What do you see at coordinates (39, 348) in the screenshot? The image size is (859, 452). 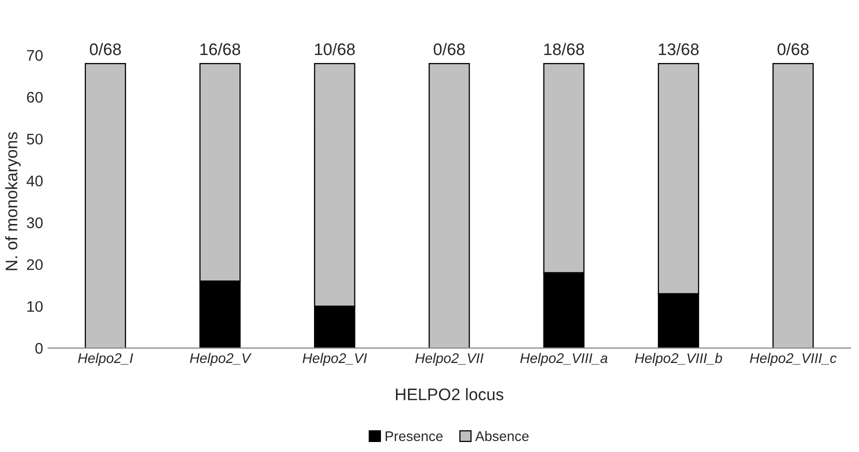 I see `y-tick-label: 0` at bounding box center [39, 348].